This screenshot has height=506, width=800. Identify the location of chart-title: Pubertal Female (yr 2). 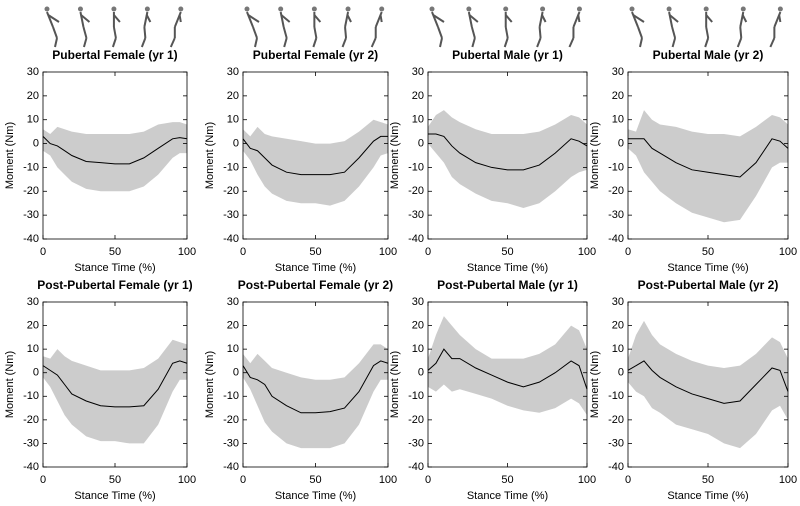
(315, 55).